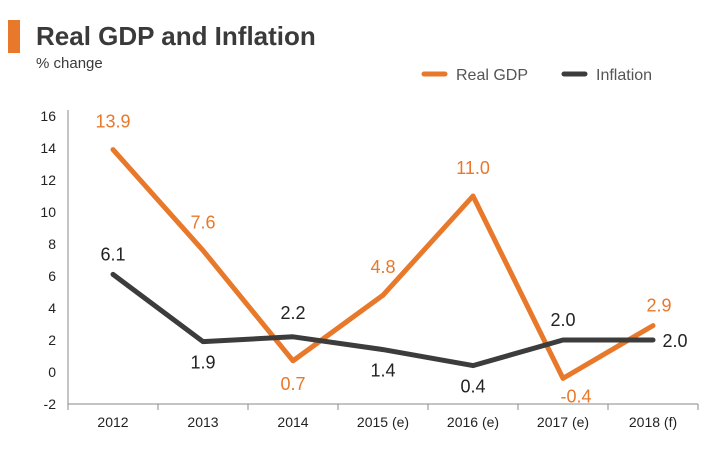 Image resolution: width=712 pixels, height=450 pixels. Describe the element at coordinates (48, 180) in the screenshot. I see `y-tick-label: 12` at that location.